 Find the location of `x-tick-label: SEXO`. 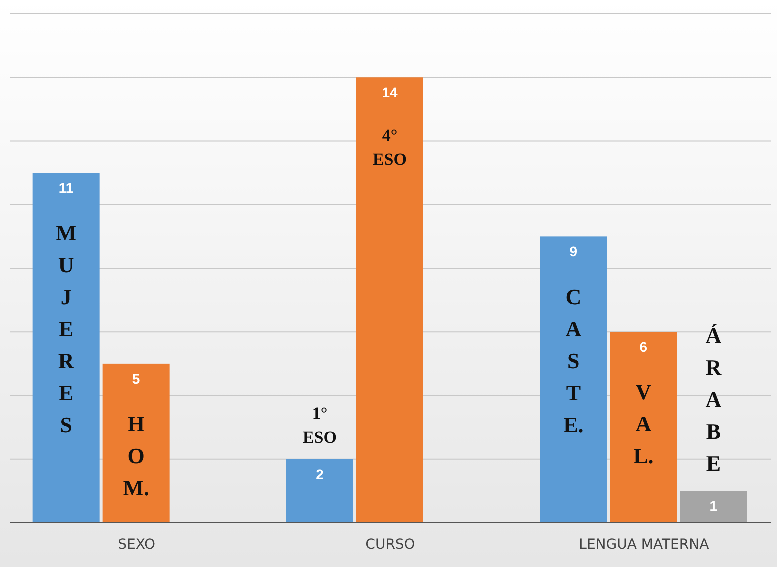

x-tick-label: SEXO is located at coordinates (137, 544).